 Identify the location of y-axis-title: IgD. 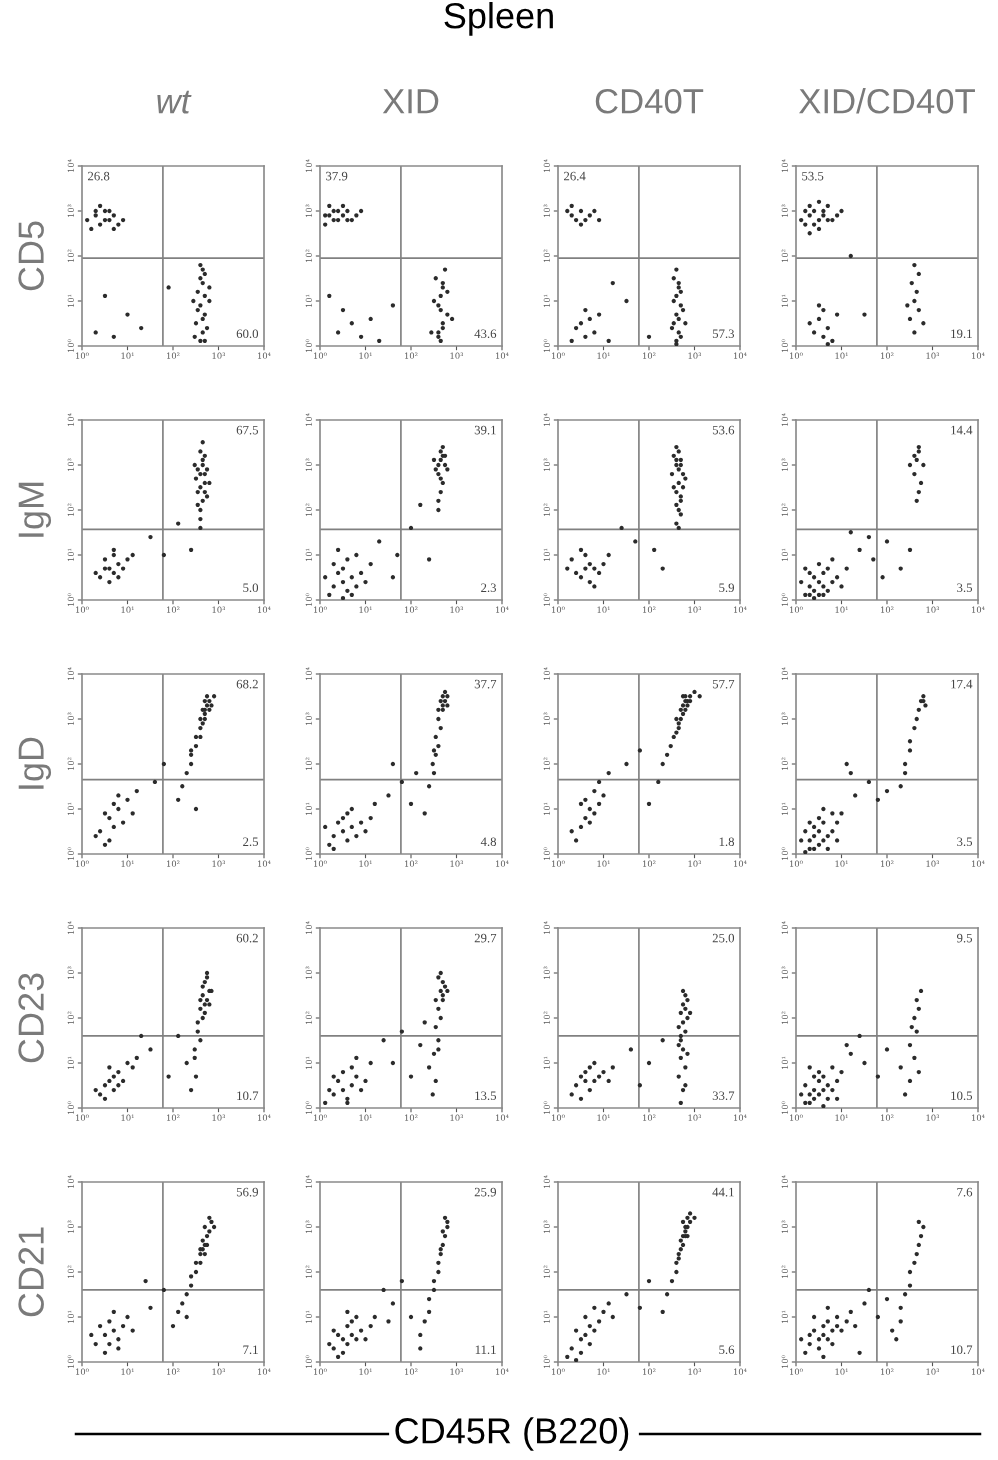
(35, 763).